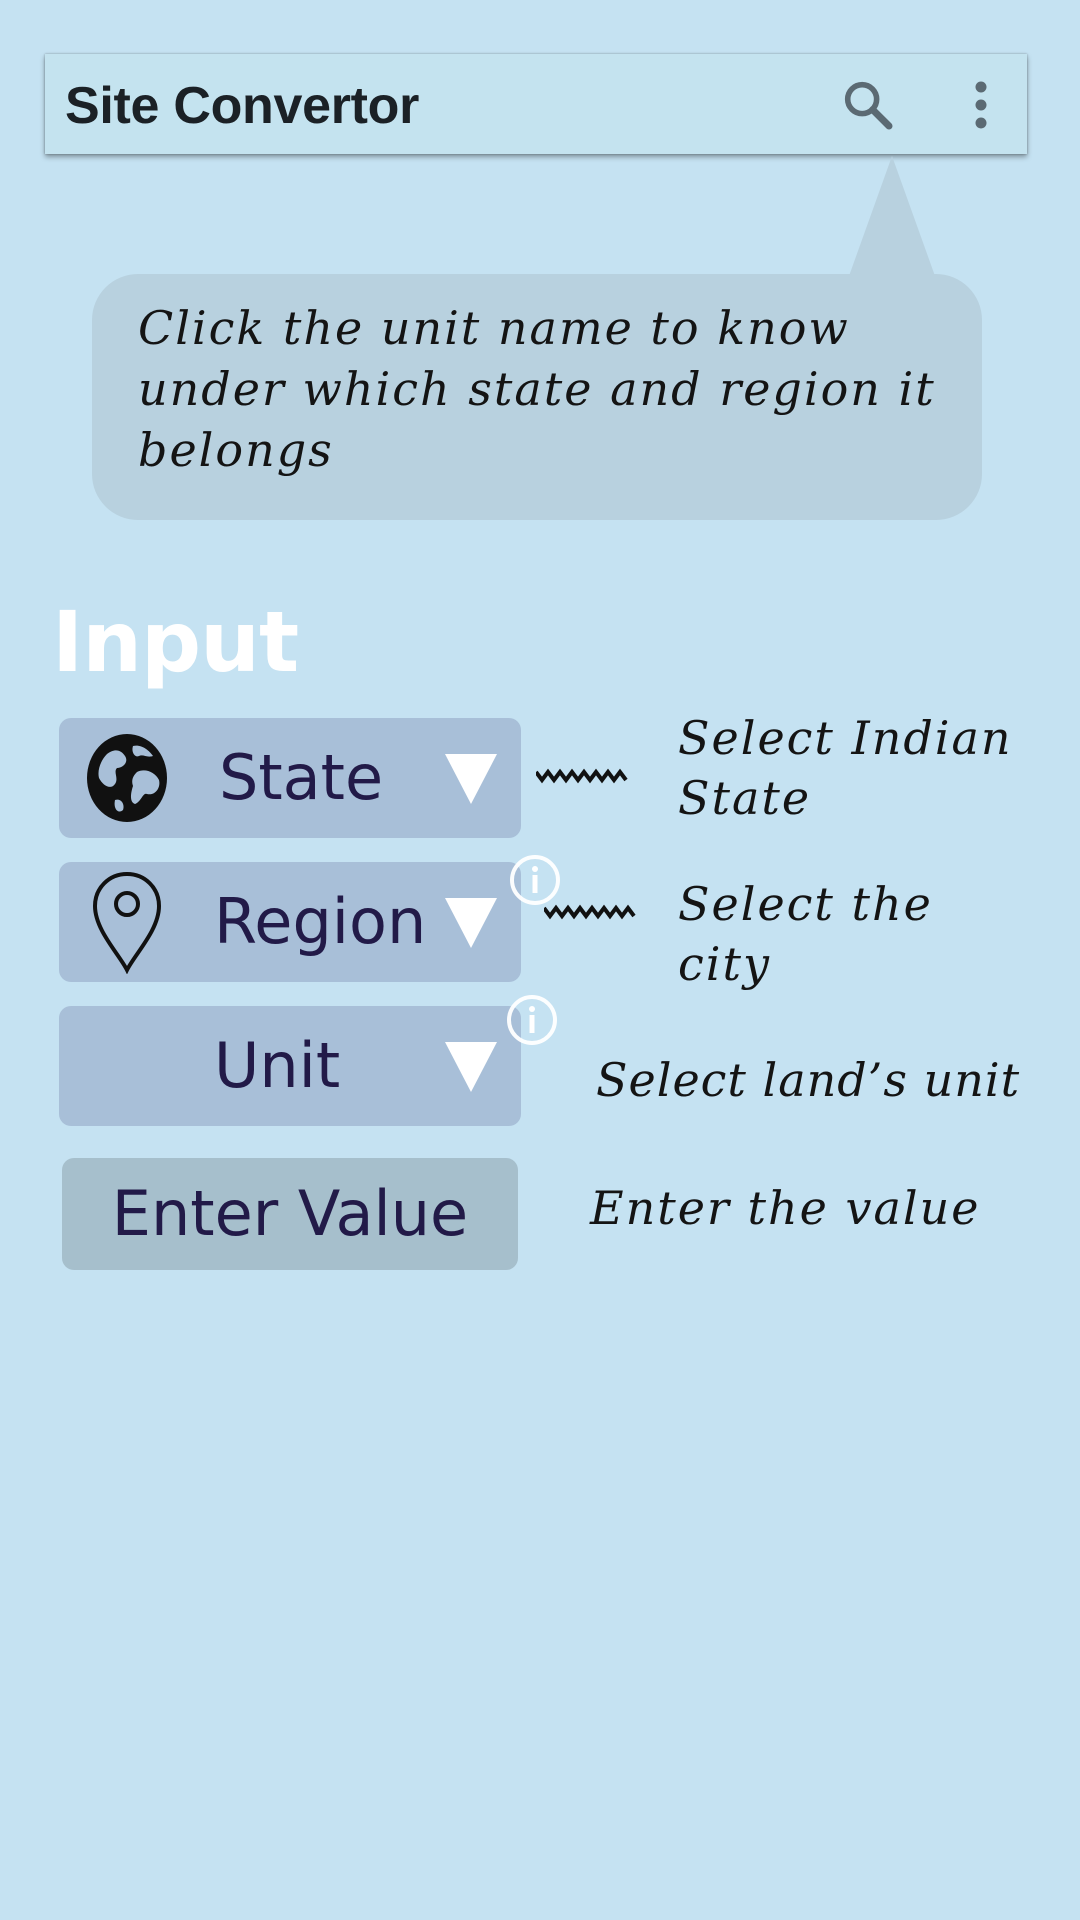 Image resolution: width=1080 pixels, height=1920 pixels. I want to click on unit-annotation: Select land’s unit, so click(808, 1080).